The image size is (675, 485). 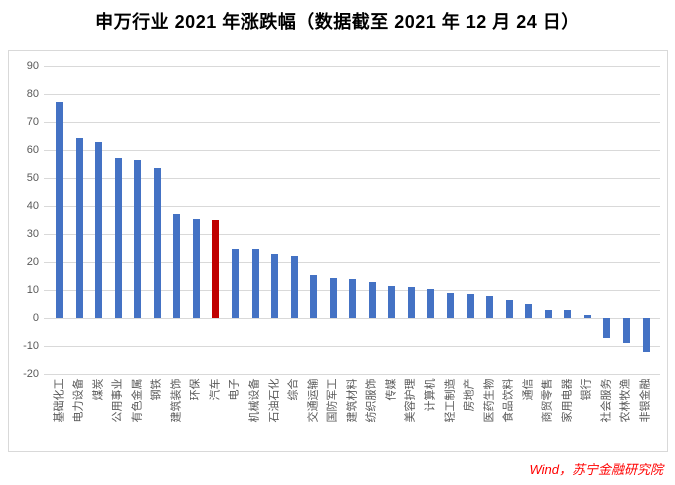 I want to click on bar-基础化工, so click(x=59, y=210).